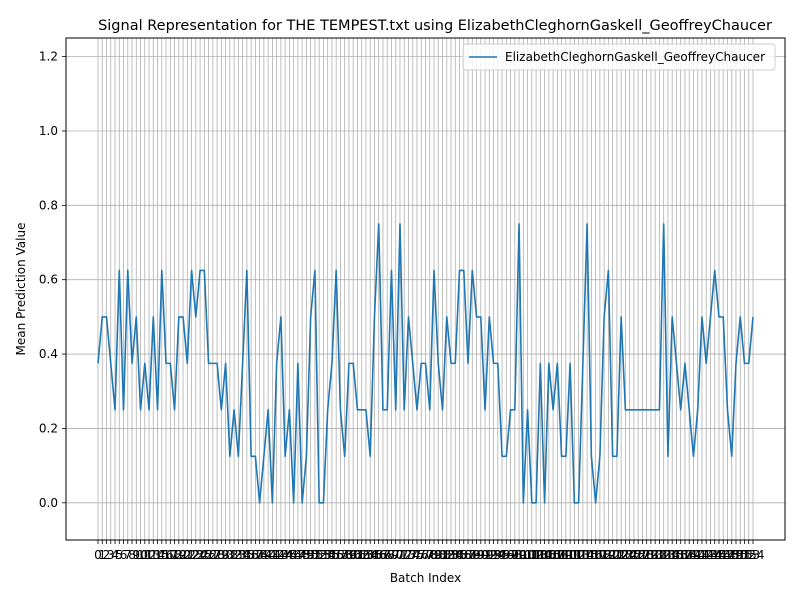 The image size is (800, 600). What do you see at coordinates (280, 555) in the screenshot?
I see `x-tick-label: 43` at bounding box center [280, 555].